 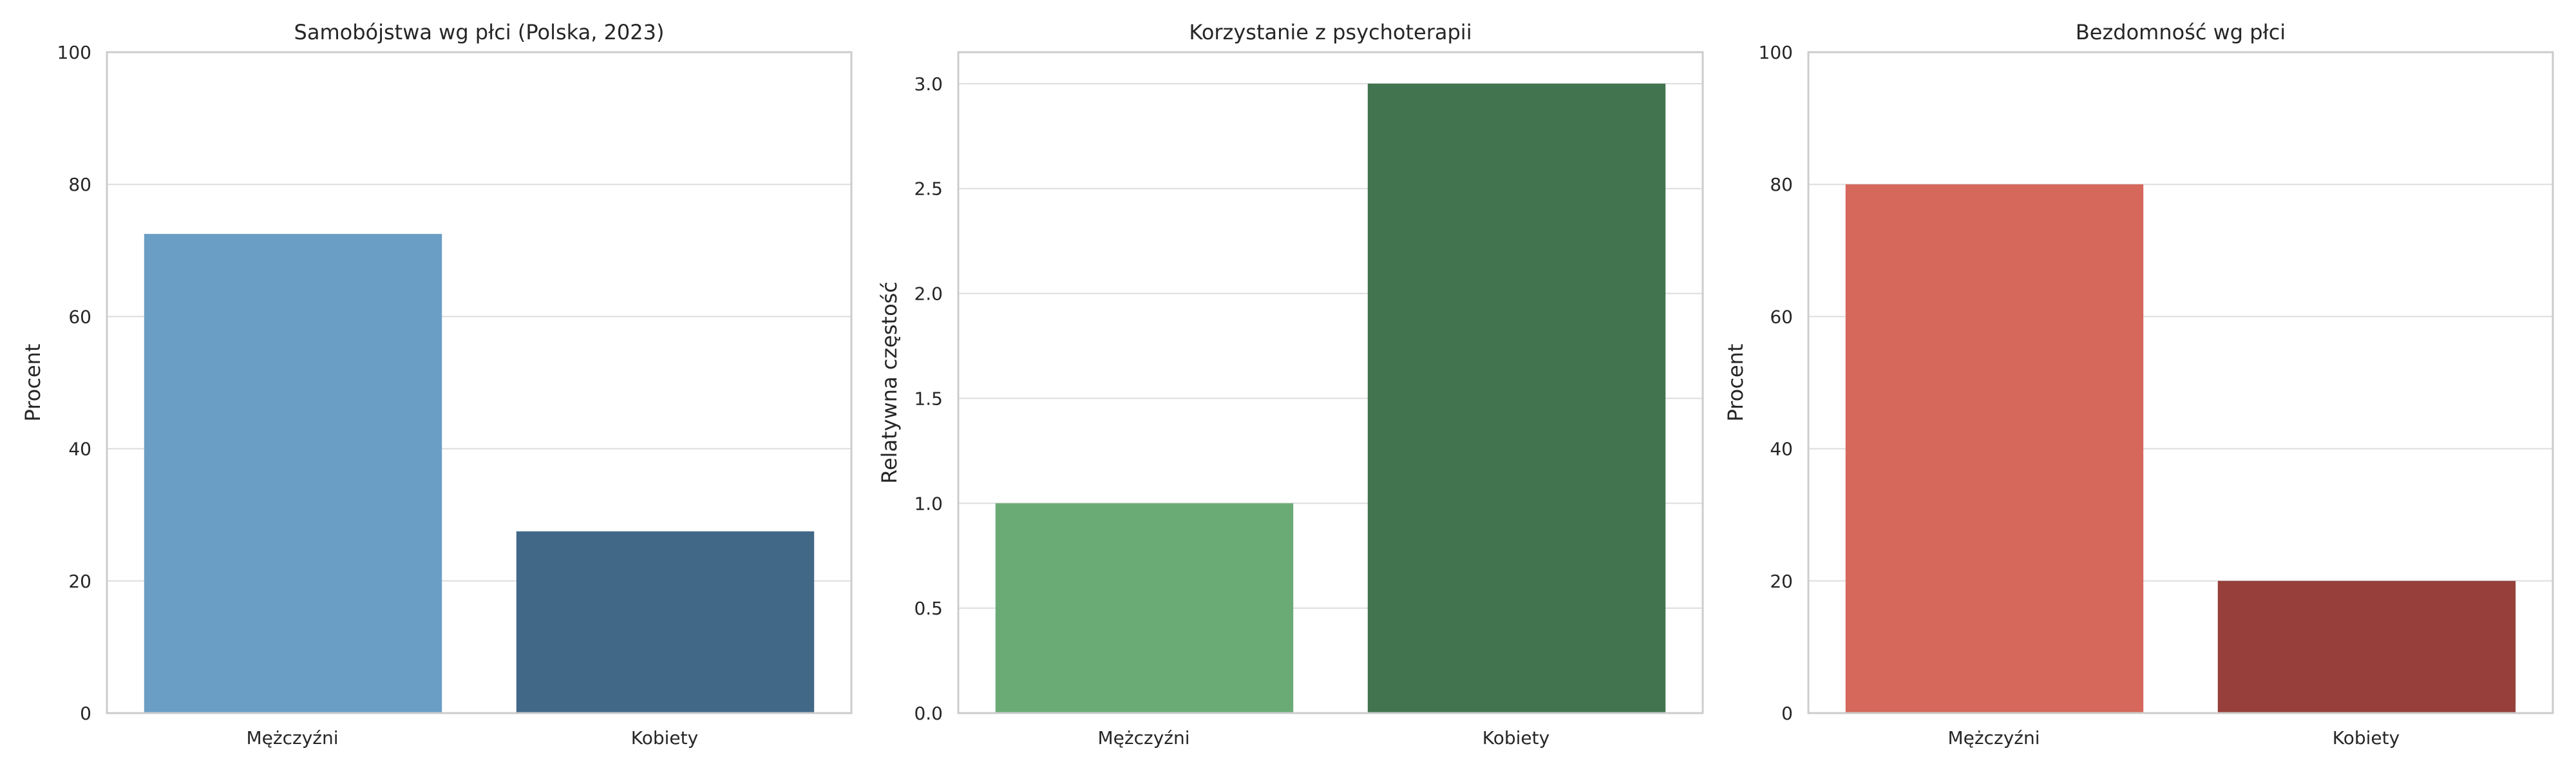 I want to click on panel-2-y-ticks: 0.0 0.5 1.0 1.5 2.0 2.5 3.0, so click(x=929, y=398).